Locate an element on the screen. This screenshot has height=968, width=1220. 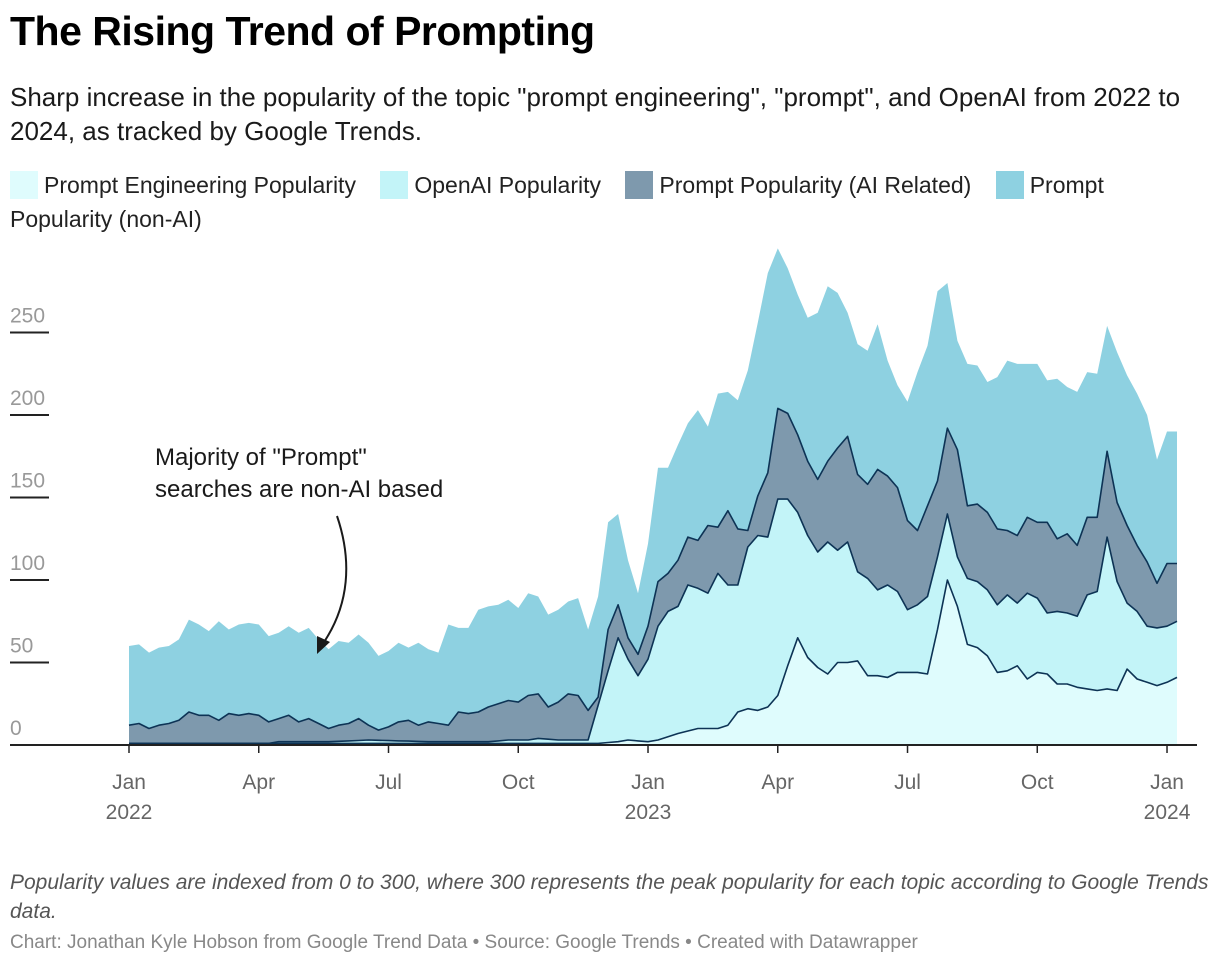
annotation-arrowhead is located at coordinates (323, 645).